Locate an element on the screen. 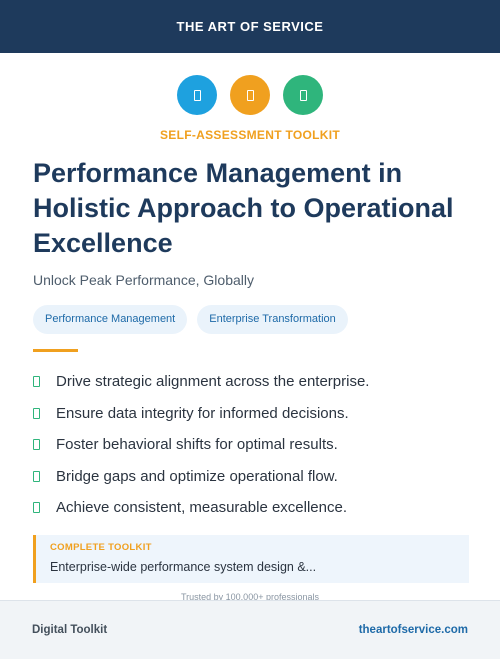 This screenshot has height=659, width=500. document-icon-green is located at coordinates (303, 95).